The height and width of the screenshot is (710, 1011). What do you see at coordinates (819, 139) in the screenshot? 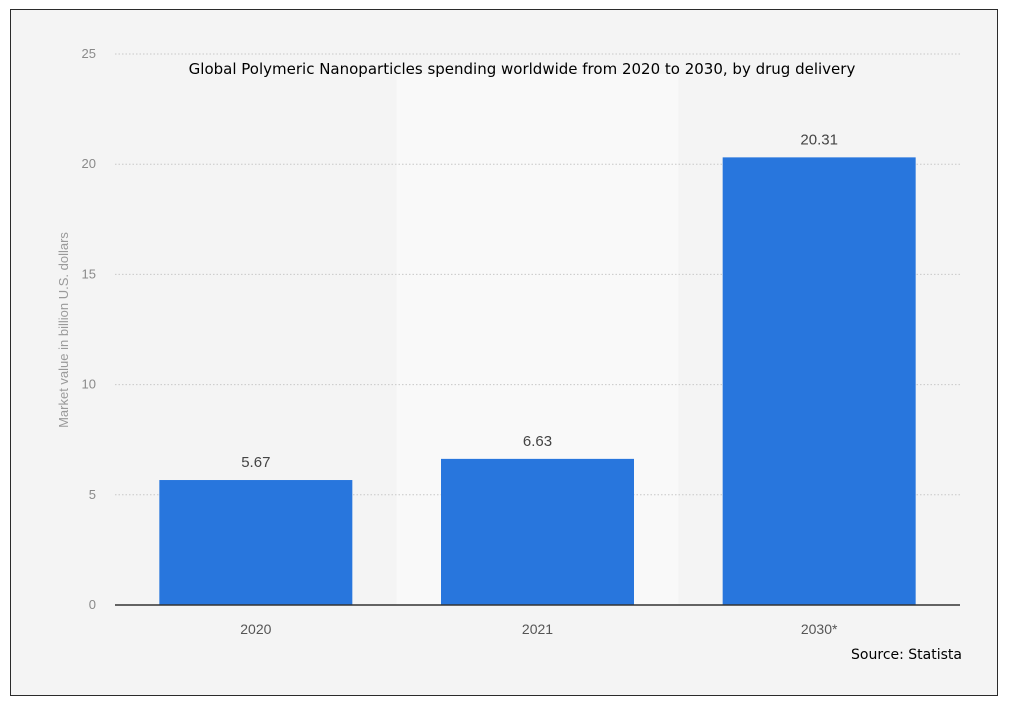
I see `data-label: 20.31` at bounding box center [819, 139].